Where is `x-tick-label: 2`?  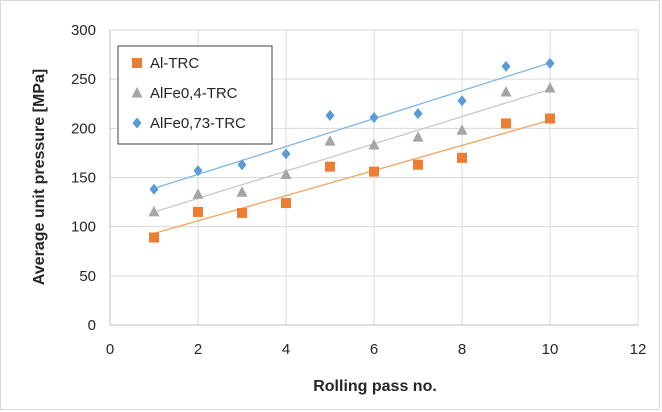
x-tick-label: 2 is located at coordinates (198, 349).